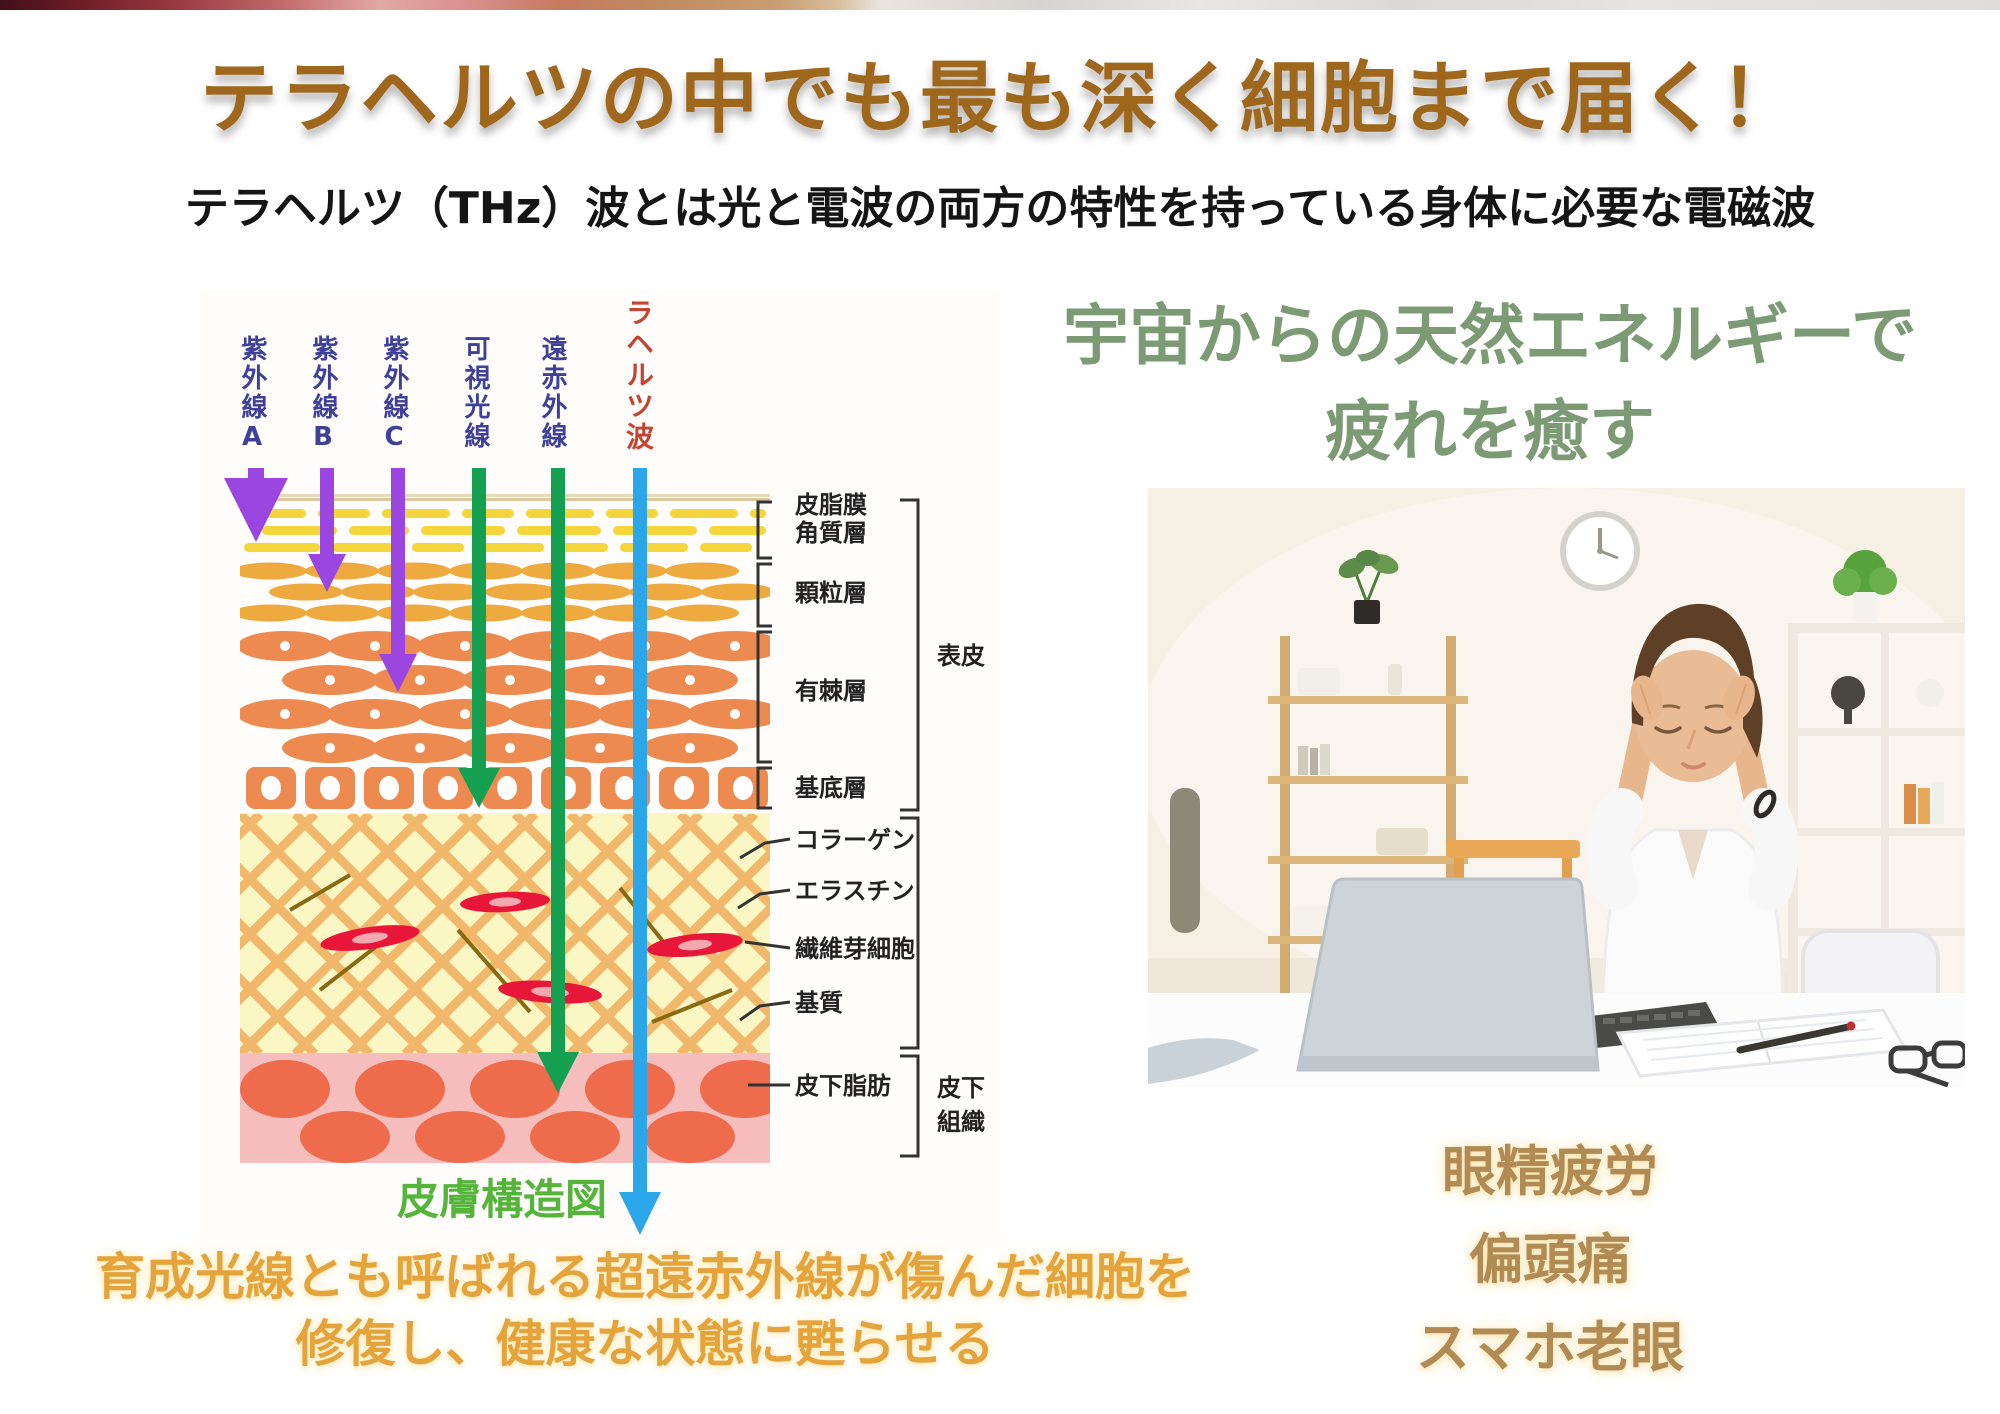 The width and height of the screenshot is (2000, 1414). I want to click on label-connectors, so click(764, 962).